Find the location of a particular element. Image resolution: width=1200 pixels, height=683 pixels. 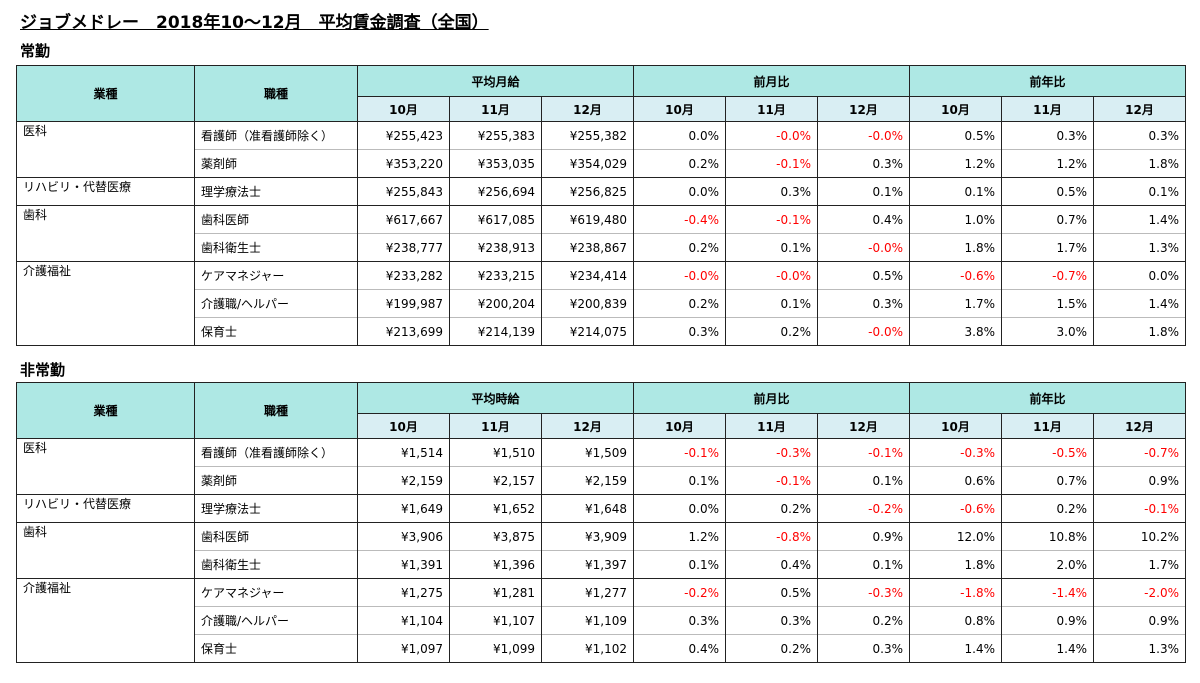

month-header-row: 10月 11月 12月 10月 11月 12月 10月 11月 12月 is located at coordinates (601, 109).